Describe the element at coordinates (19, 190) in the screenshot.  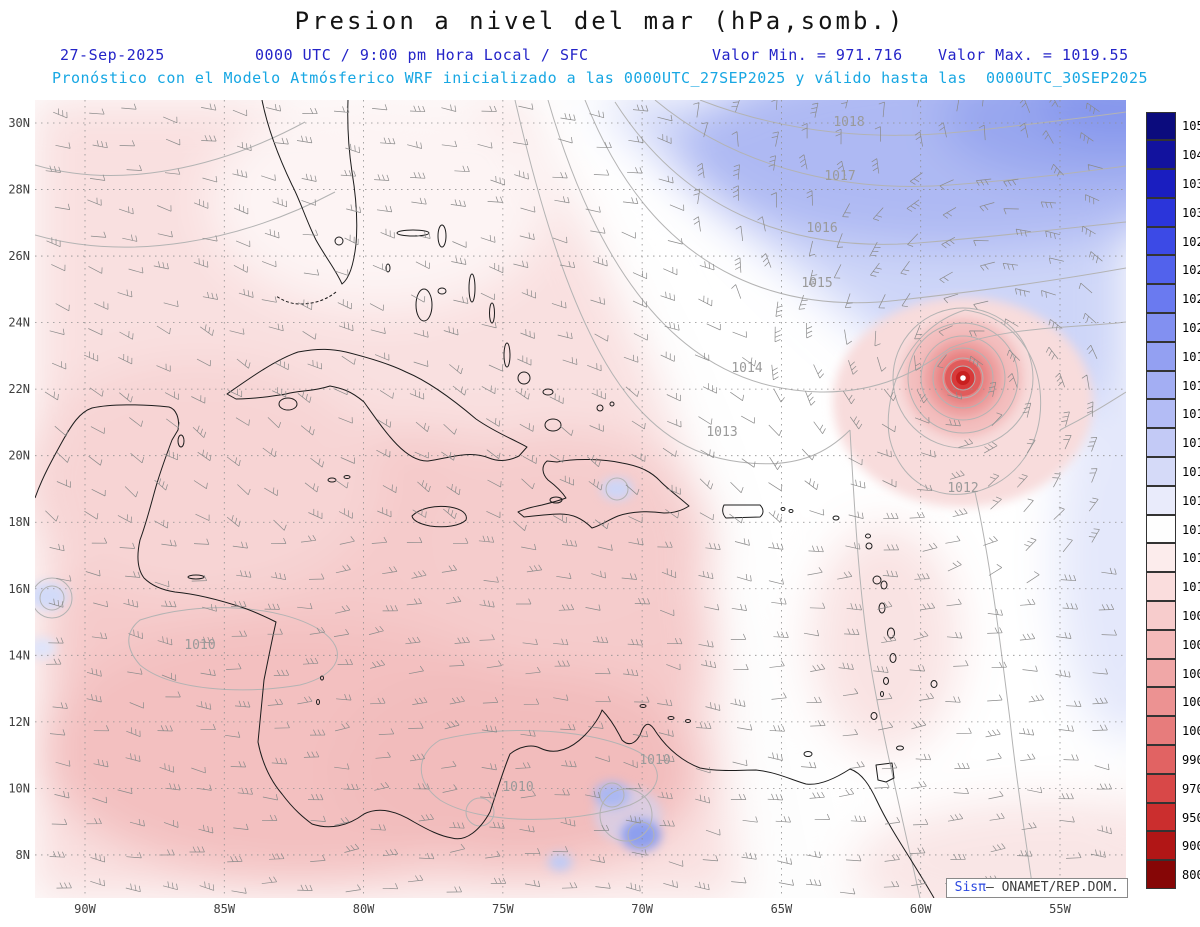
I see `lat-label: 28N` at that location.